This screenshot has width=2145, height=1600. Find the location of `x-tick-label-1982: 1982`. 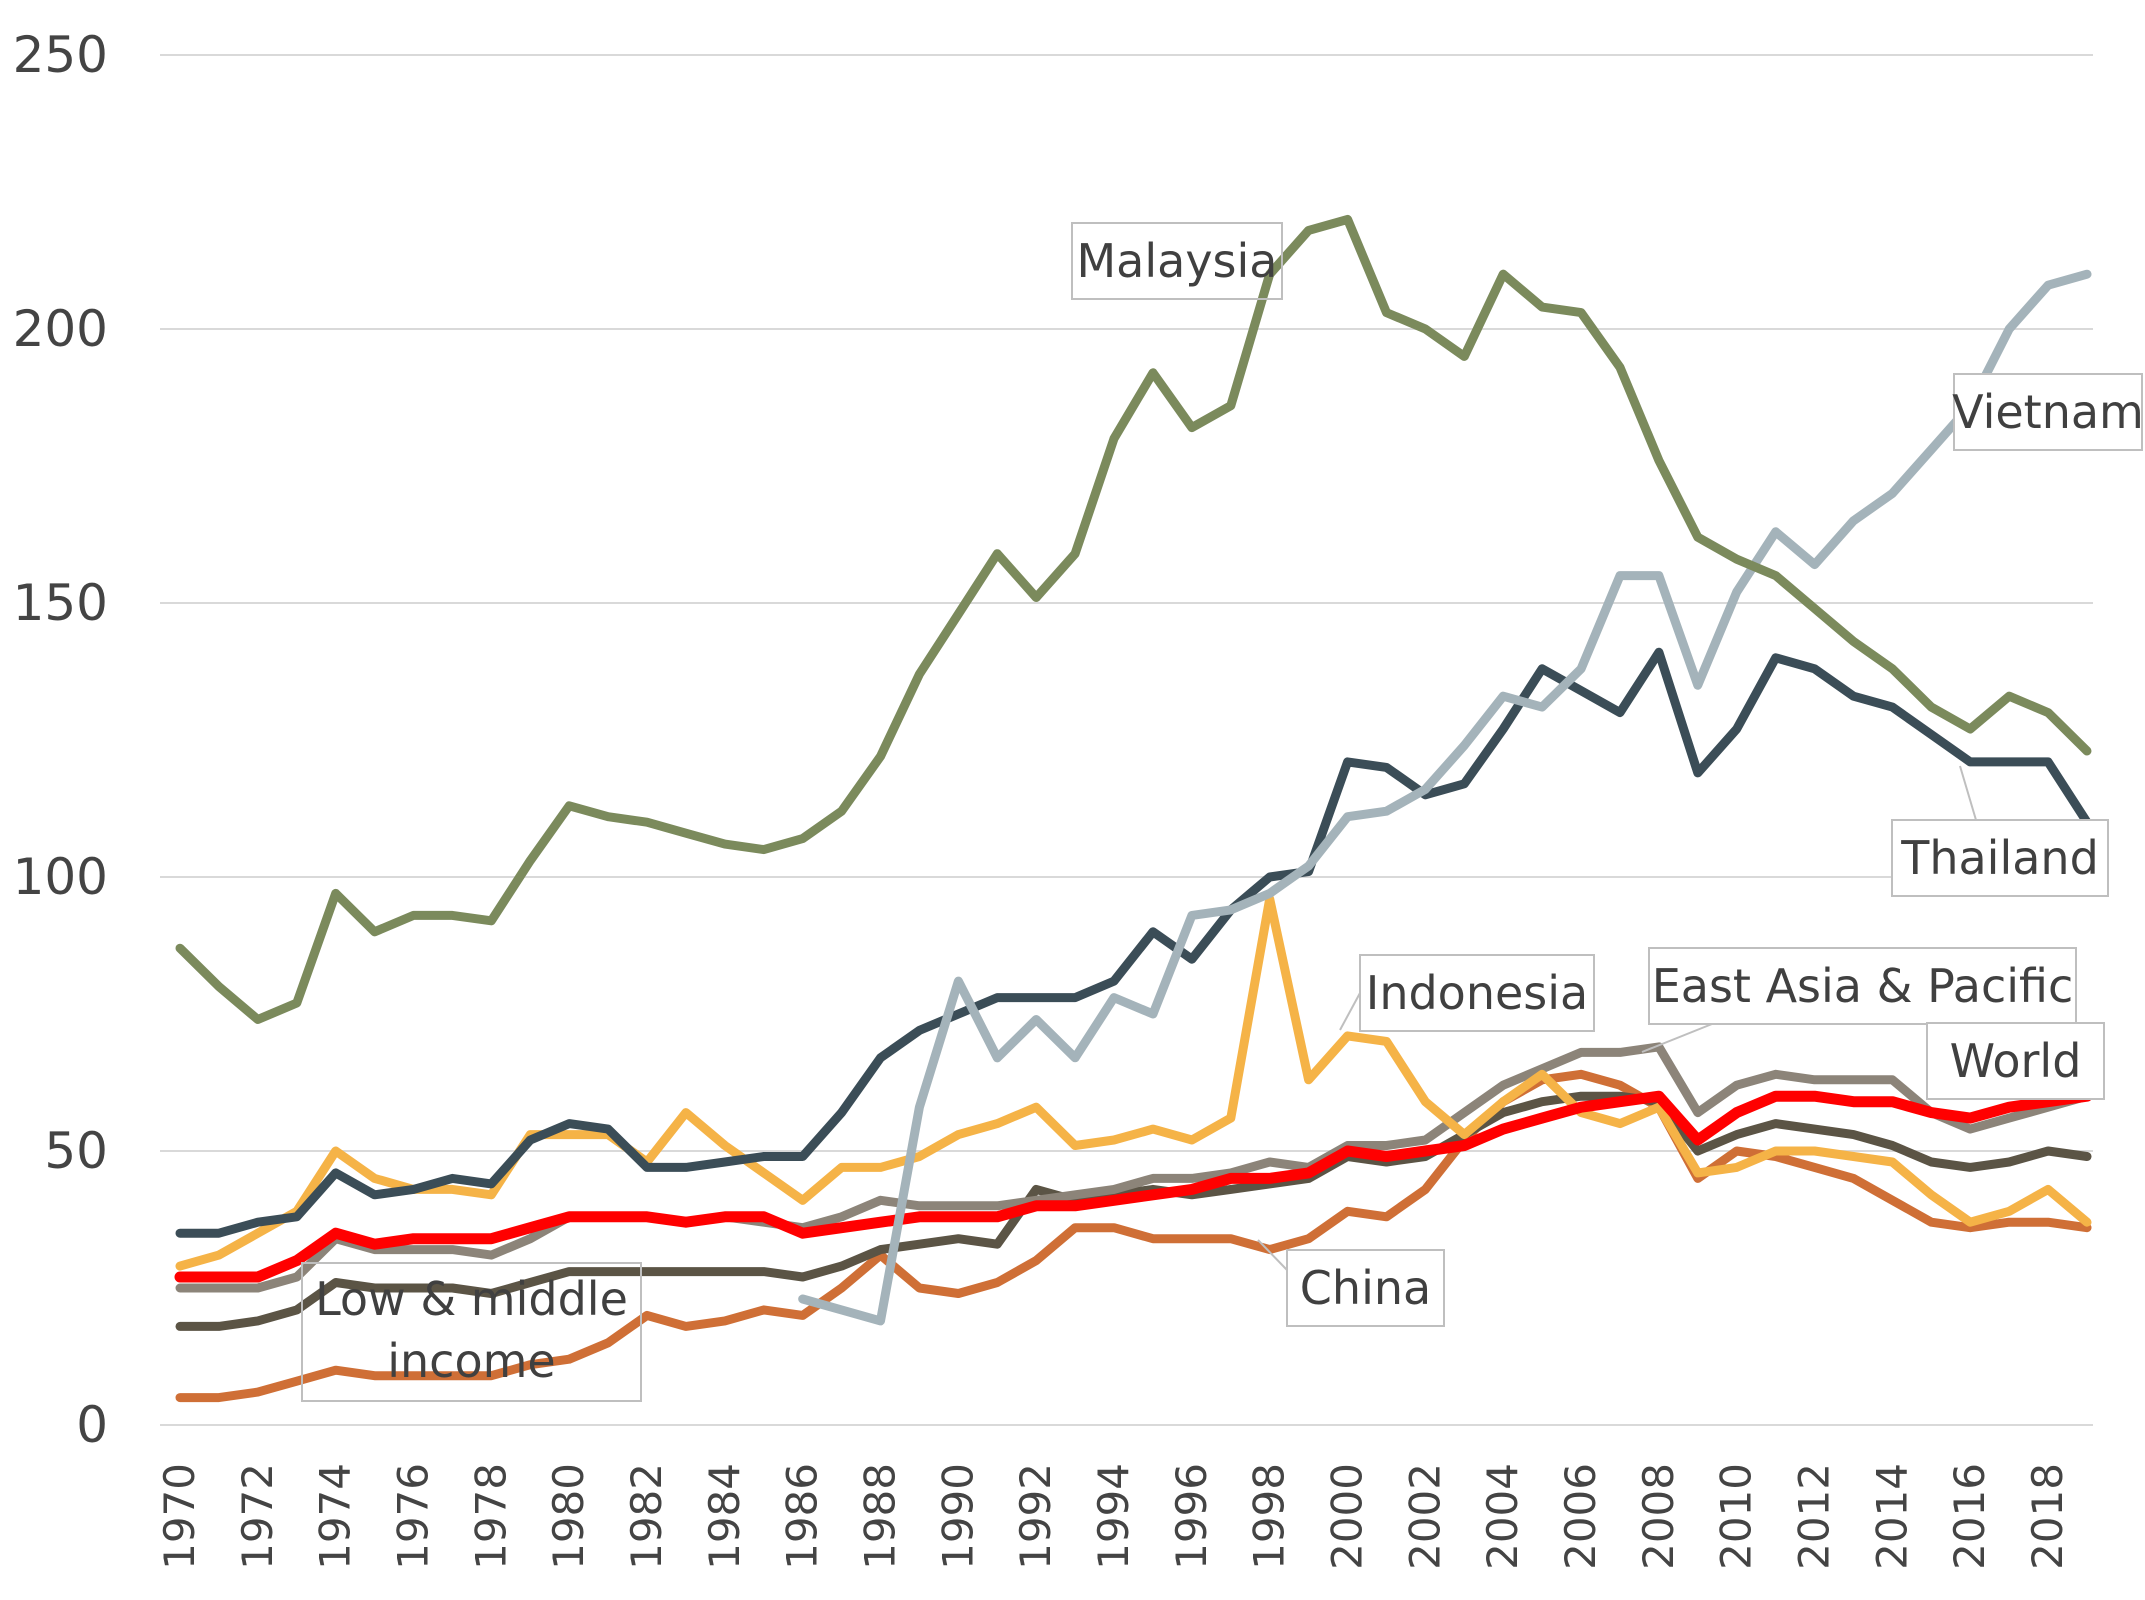

x-tick-label-1982: 1982 is located at coordinates (646, 1516).